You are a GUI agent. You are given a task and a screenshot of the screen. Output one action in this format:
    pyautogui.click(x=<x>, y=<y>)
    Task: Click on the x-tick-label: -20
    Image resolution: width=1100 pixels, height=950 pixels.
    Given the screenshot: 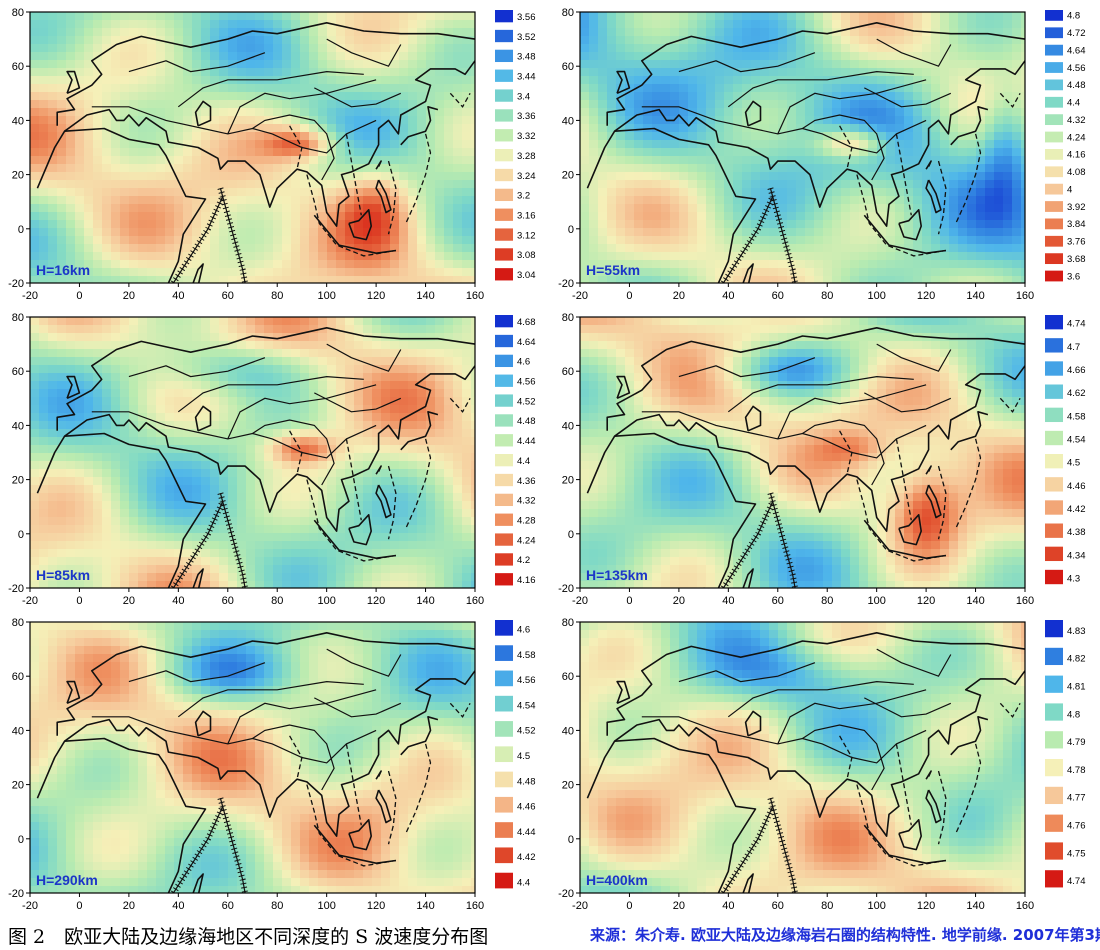 What is the action you would take?
    pyautogui.click(x=580, y=601)
    